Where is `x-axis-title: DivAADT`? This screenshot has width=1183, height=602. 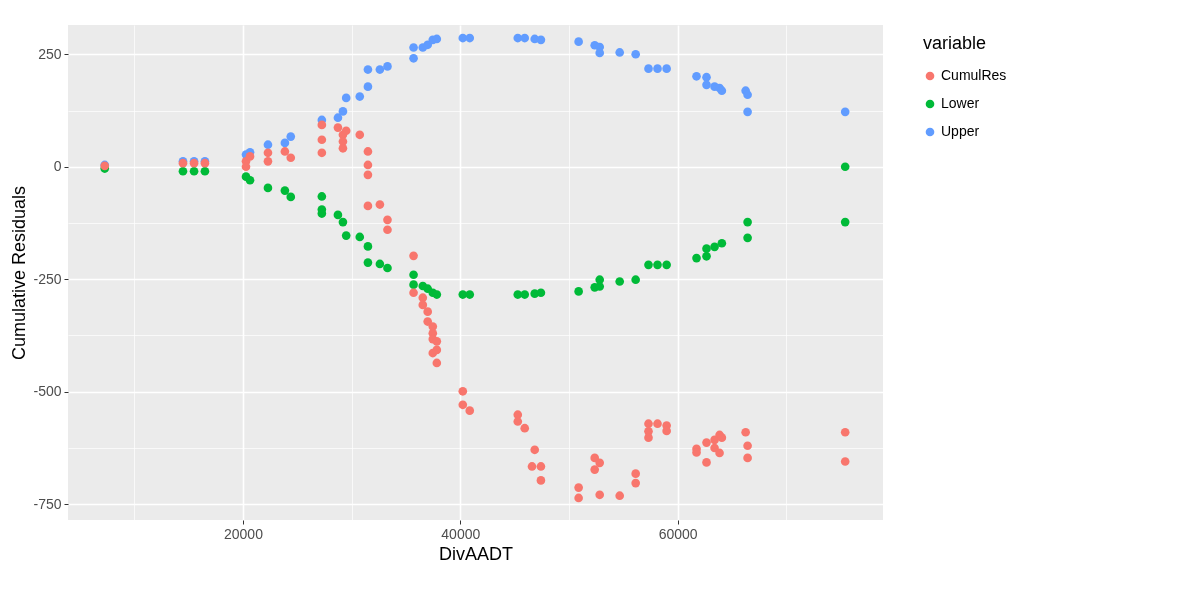 x-axis-title: DivAADT is located at coordinates (476, 553).